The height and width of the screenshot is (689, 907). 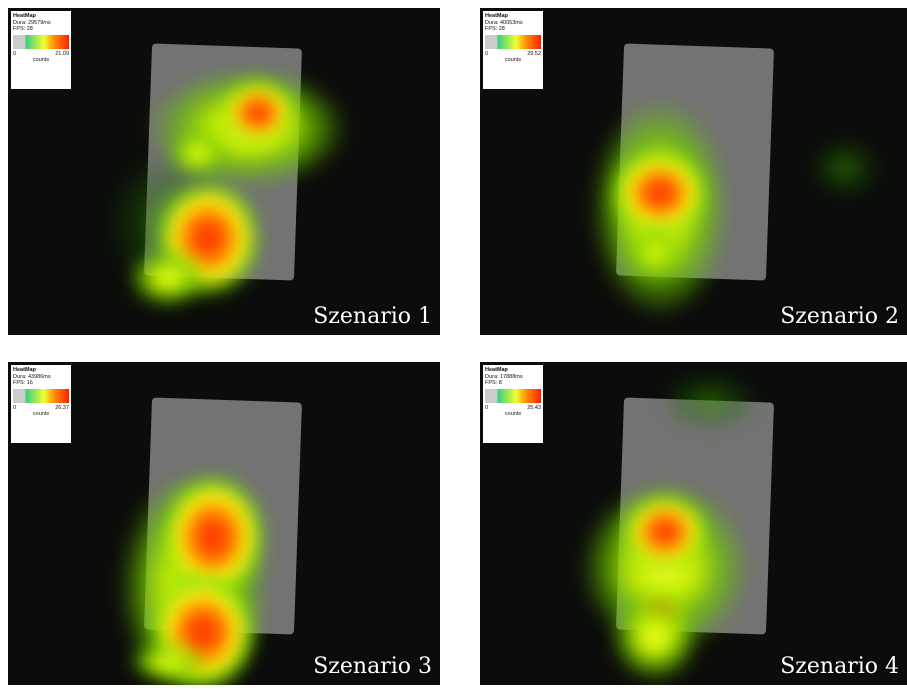 What do you see at coordinates (534, 407) in the screenshot?
I see `legend-max: 25.43` at bounding box center [534, 407].